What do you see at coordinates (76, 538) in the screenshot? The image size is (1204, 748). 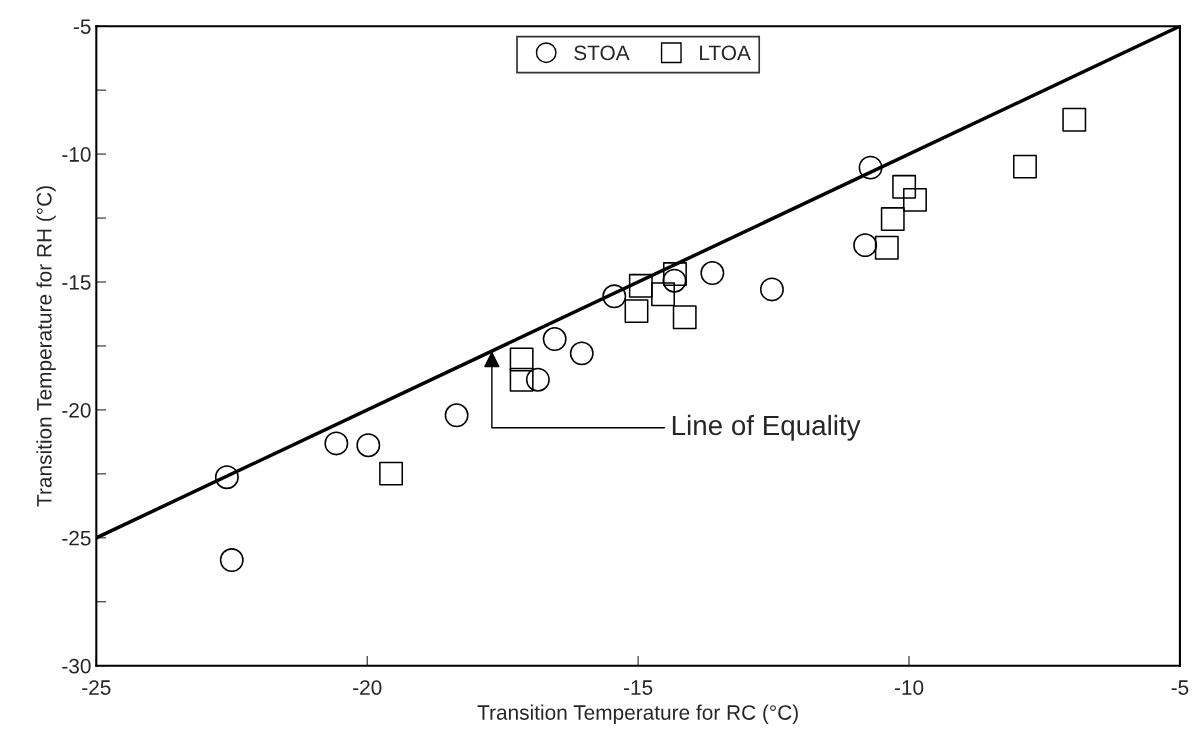 I see `y-tick-label: -25` at bounding box center [76, 538].